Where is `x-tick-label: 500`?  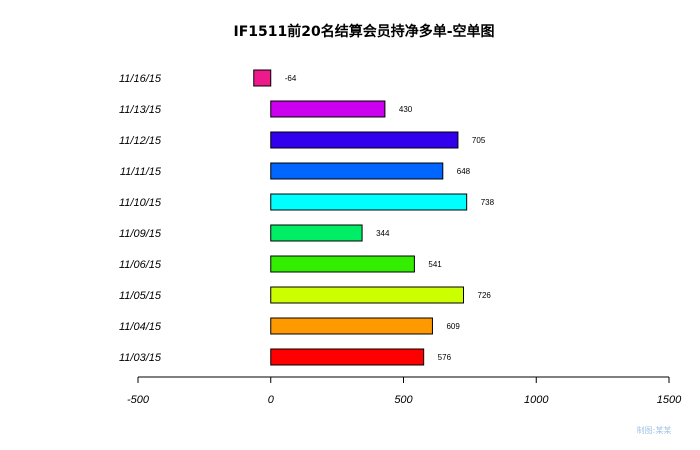
x-tick-label: 500 is located at coordinates (403, 400).